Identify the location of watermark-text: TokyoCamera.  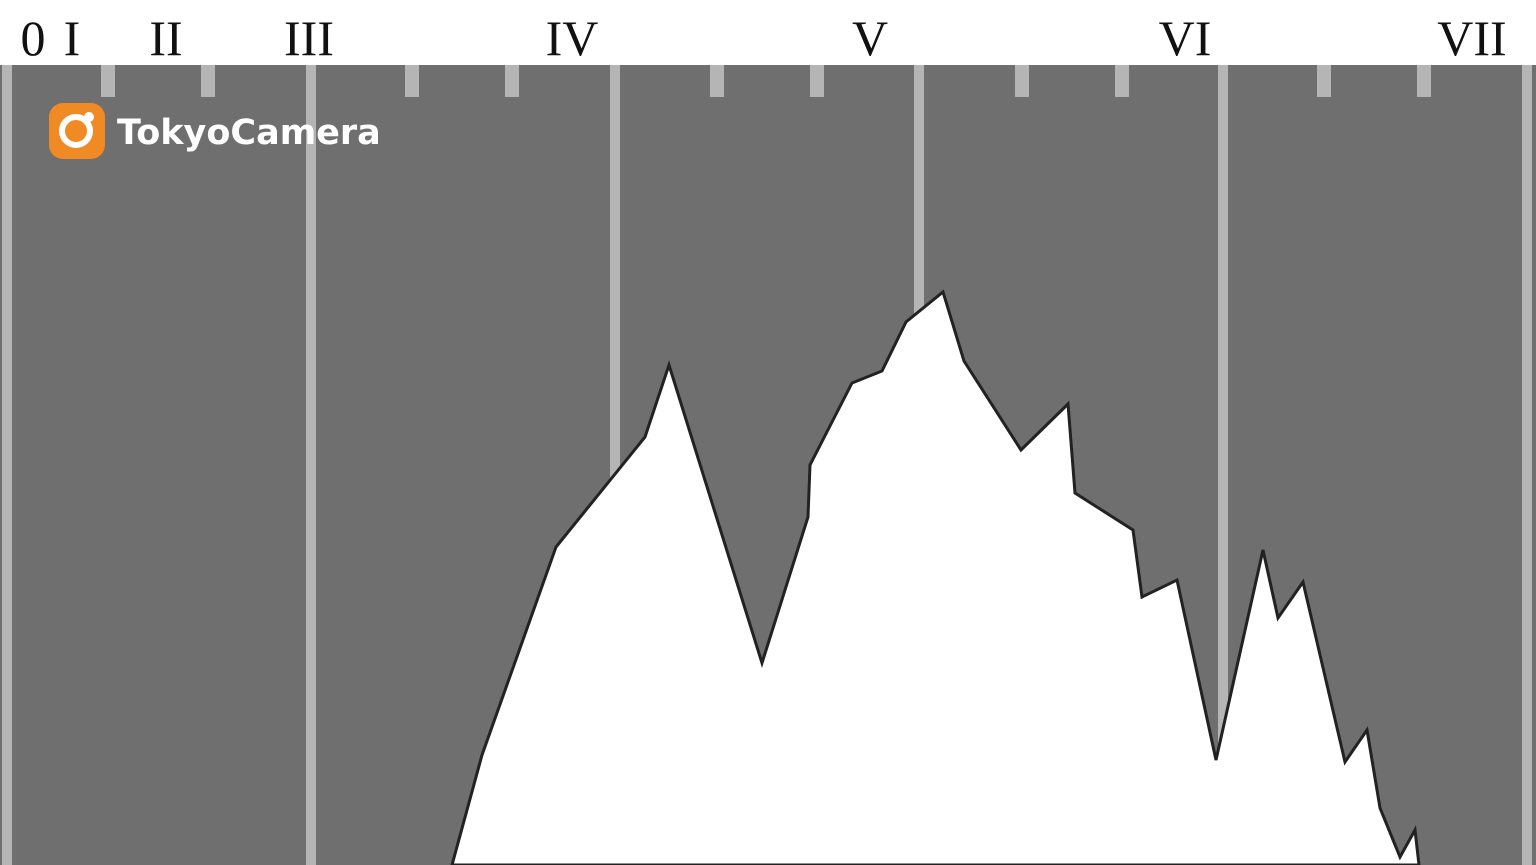
(249, 133).